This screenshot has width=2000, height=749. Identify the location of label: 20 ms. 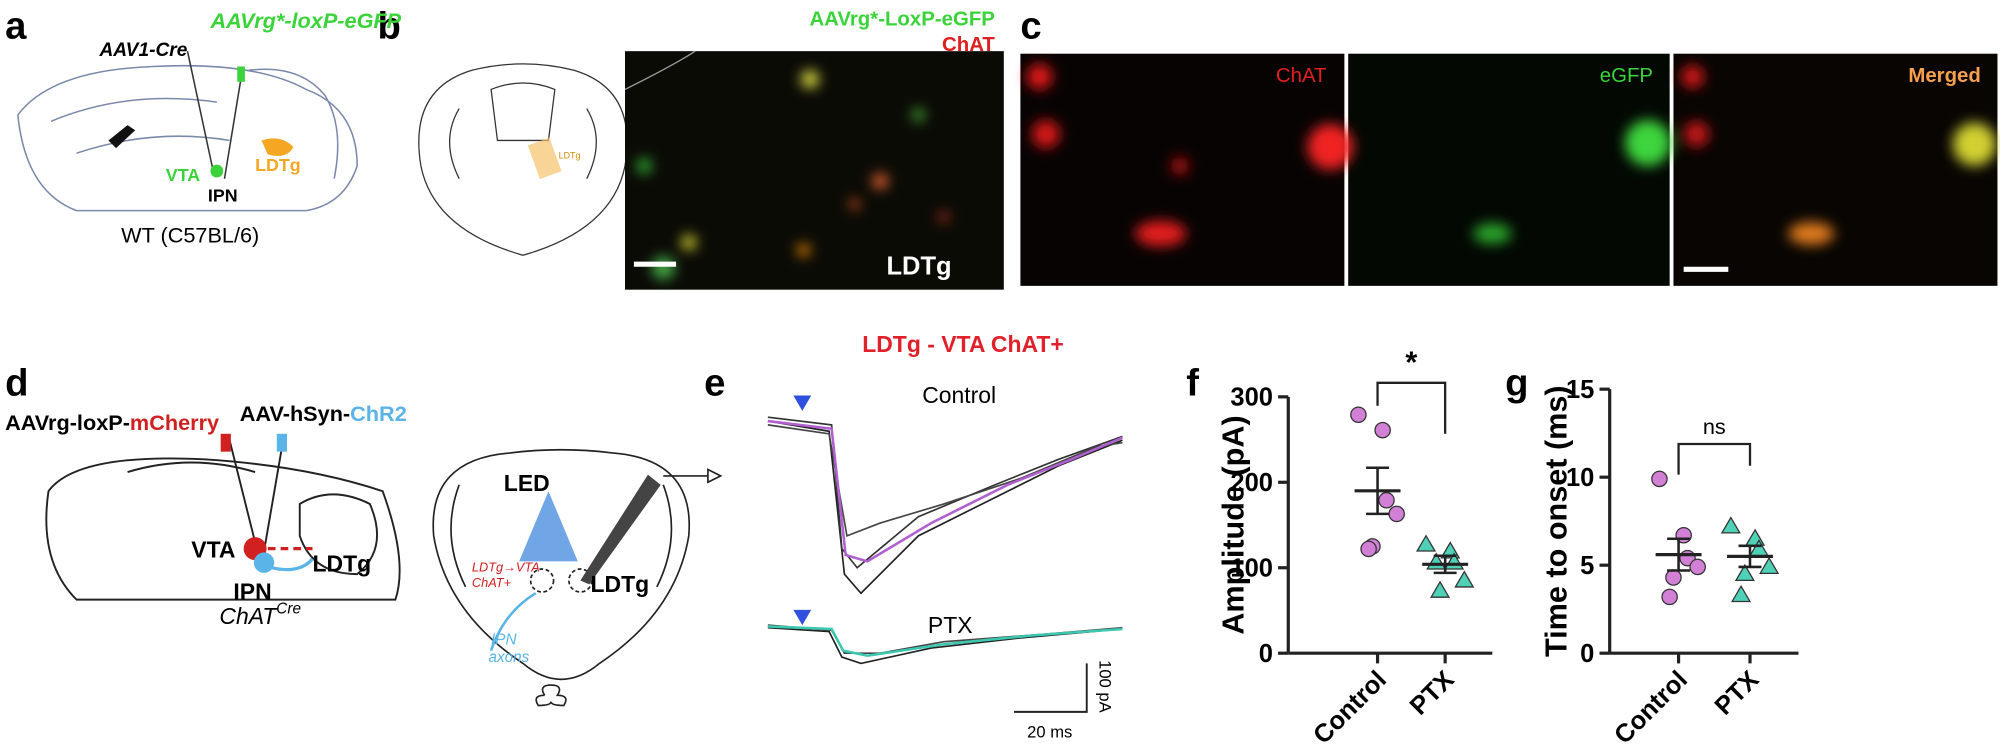
(1049, 731).